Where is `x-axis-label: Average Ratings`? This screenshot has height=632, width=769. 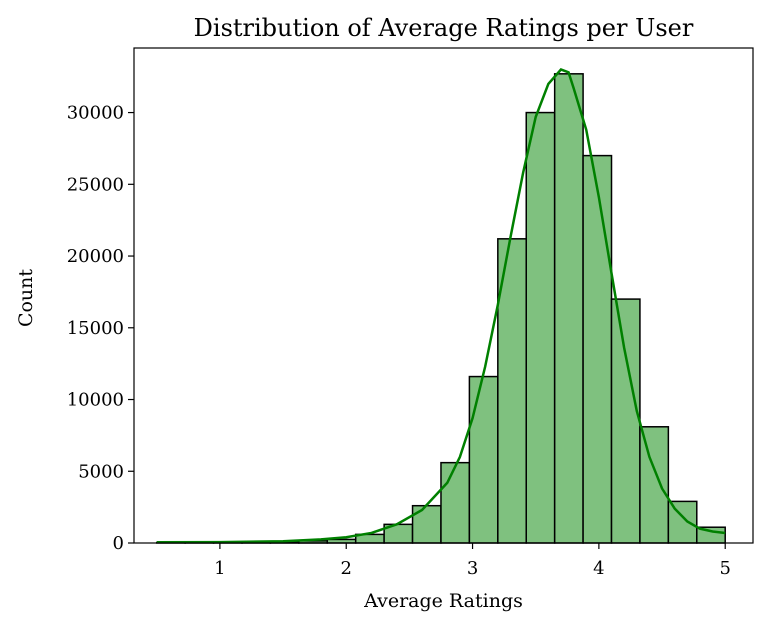
x-axis-label: Average Ratings is located at coordinates (443, 601).